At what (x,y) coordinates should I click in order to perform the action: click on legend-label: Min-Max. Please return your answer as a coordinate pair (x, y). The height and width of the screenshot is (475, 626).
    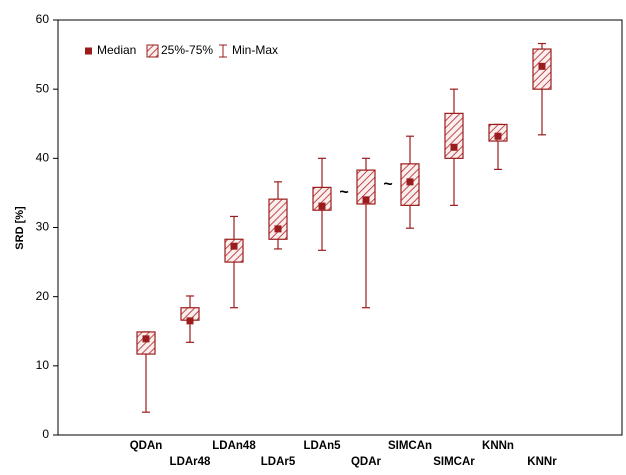
    Looking at the image, I should click on (255, 50).